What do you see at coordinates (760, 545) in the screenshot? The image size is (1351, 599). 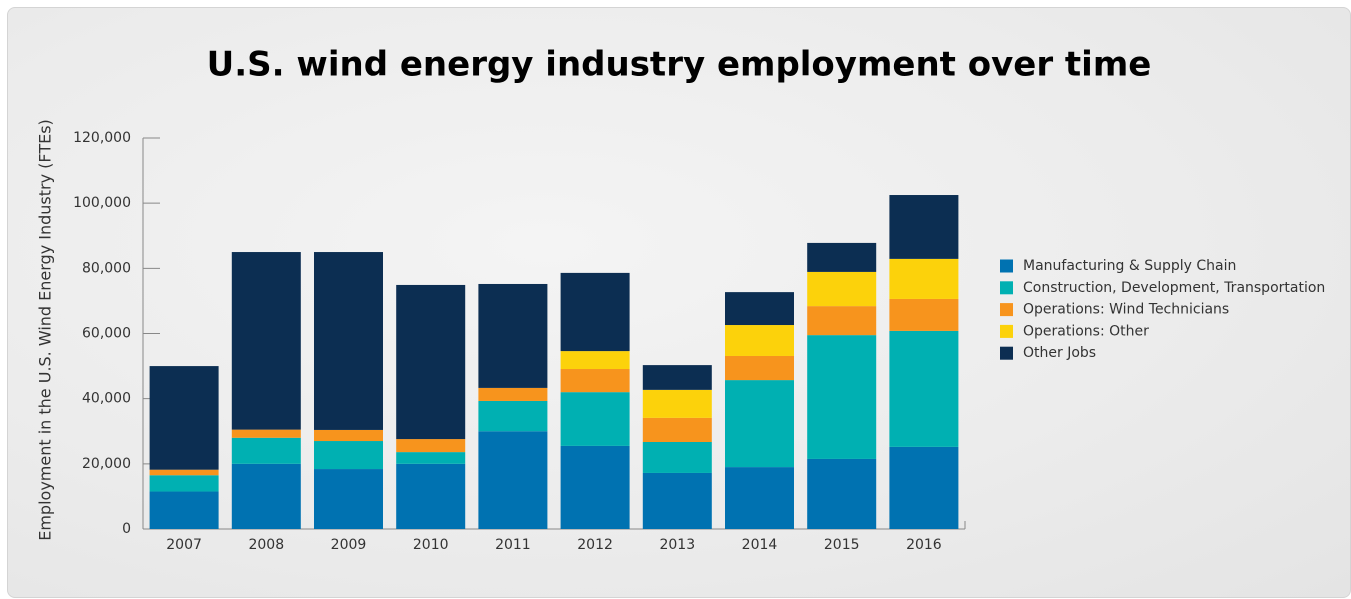 I see `x-tick-label: 2014` at bounding box center [760, 545].